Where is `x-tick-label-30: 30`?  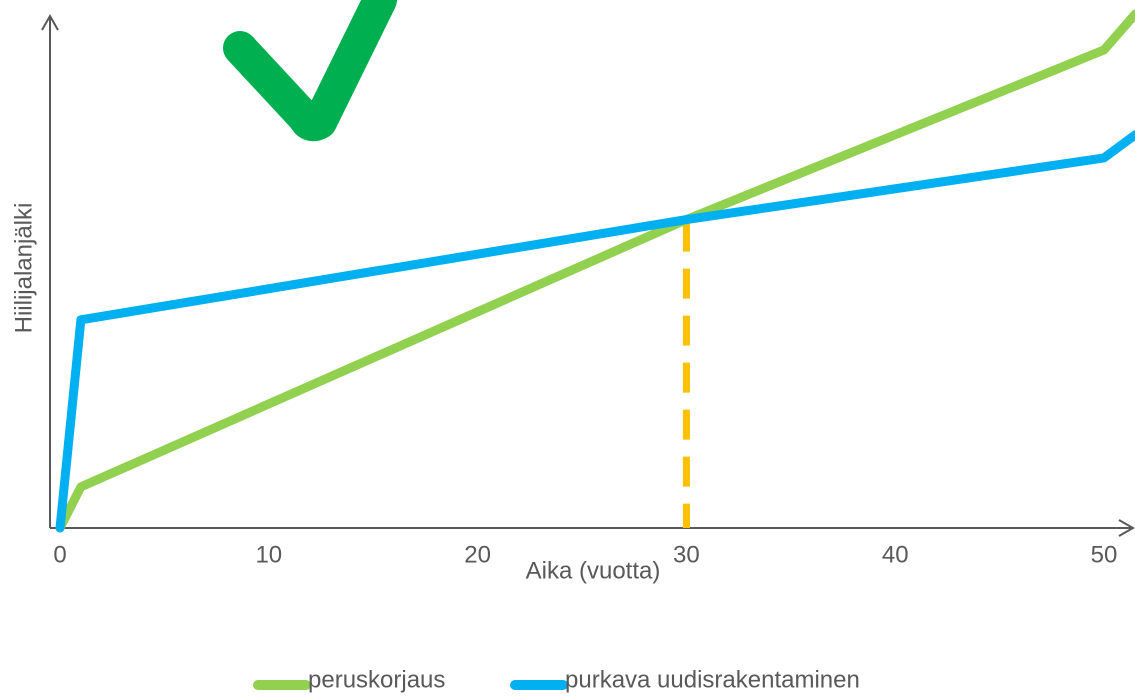
x-tick-label-30: 30 is located at coordinates (686, 554).